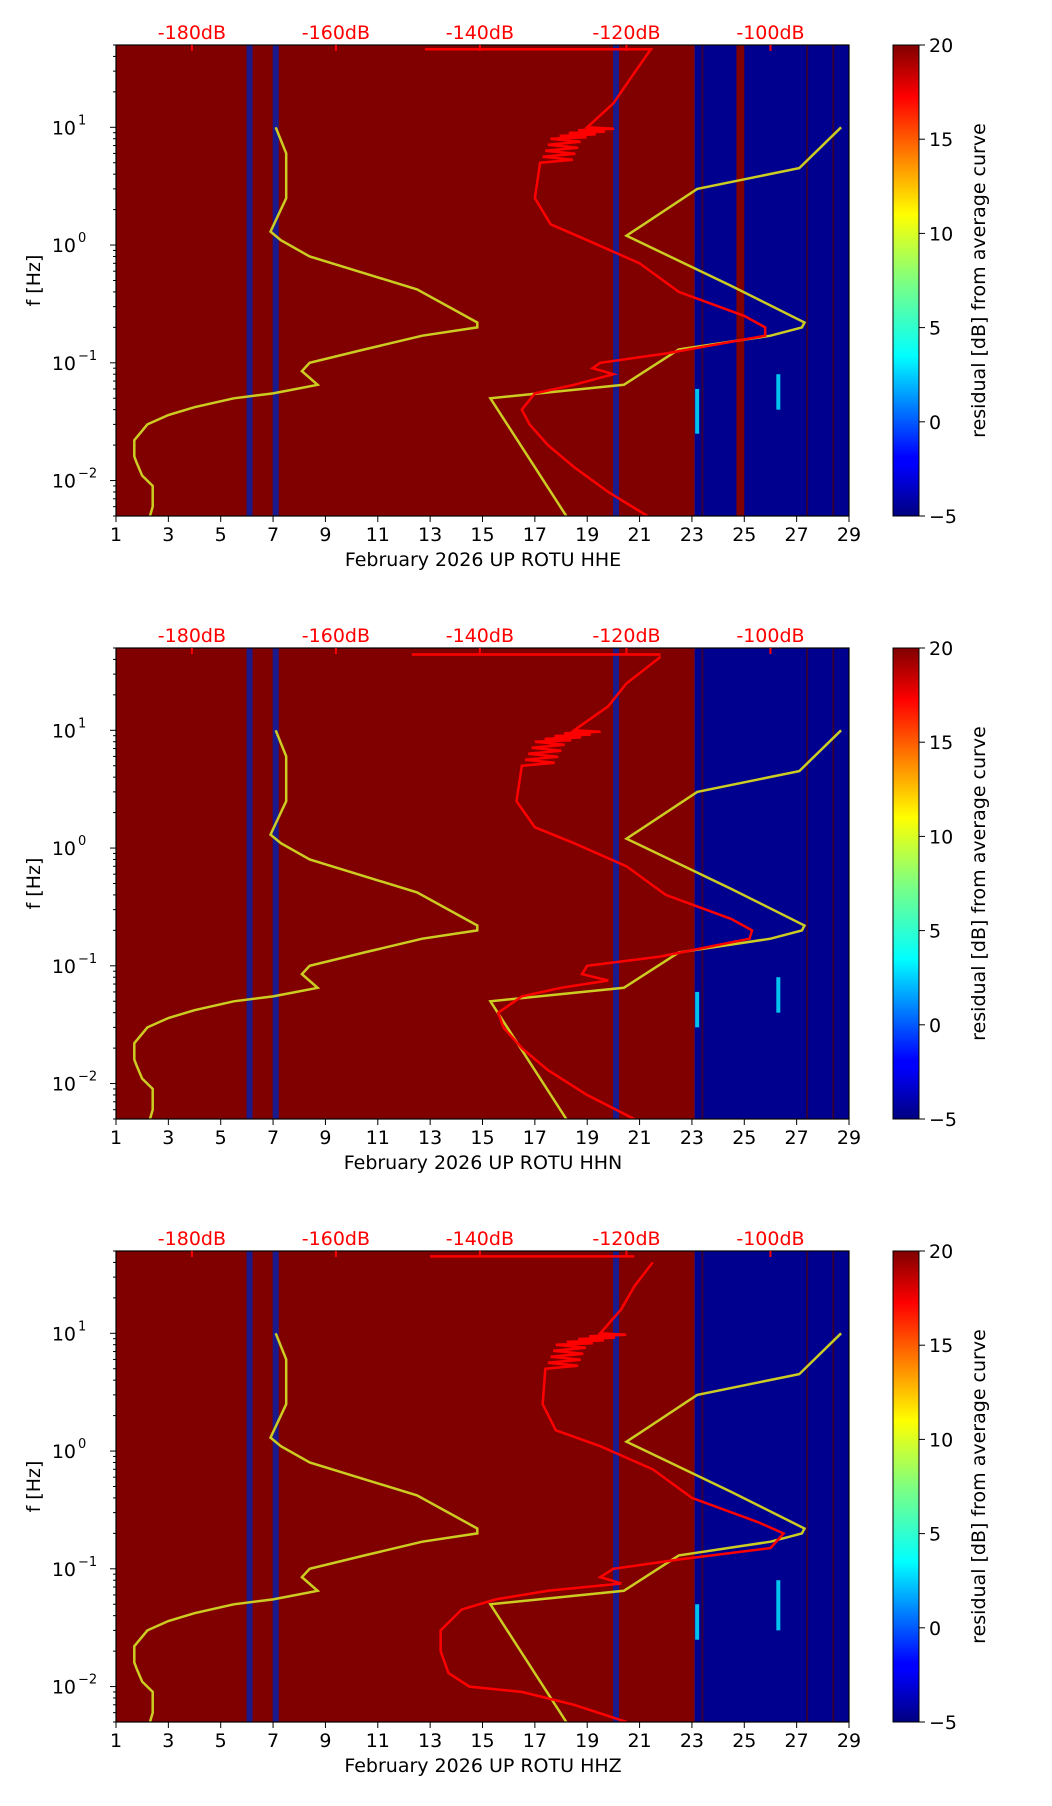 Image resolution: width=1052 pixels, height=1806 pixels. Describe the element at coordinates (221, 1741) in the screenshot. I see `x-tick-label: 5` at that location.